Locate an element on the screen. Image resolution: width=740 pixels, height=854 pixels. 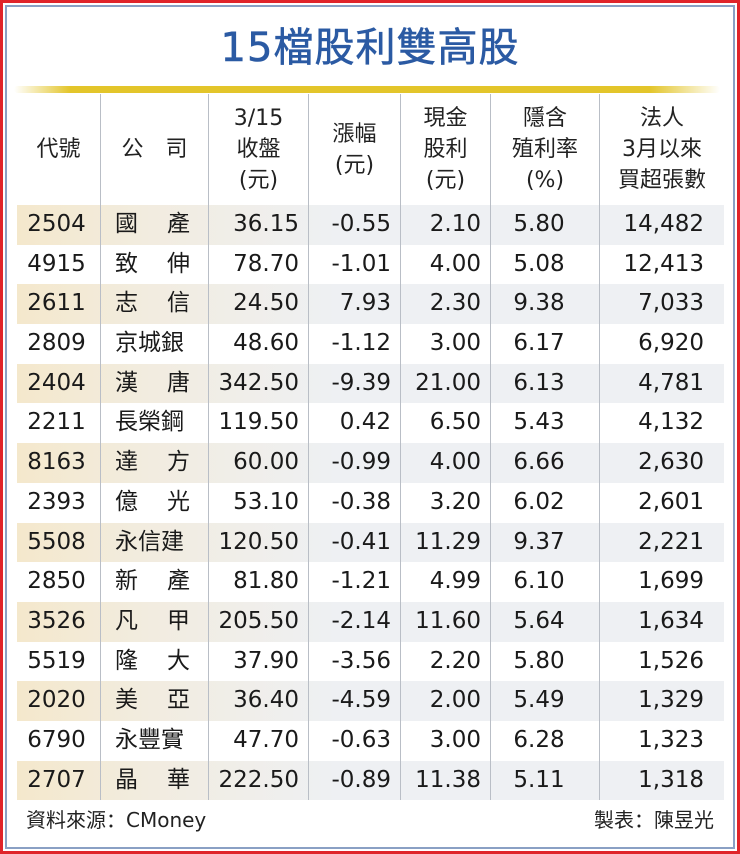
price-change: -1.01 is located at coordinates (354, 264).